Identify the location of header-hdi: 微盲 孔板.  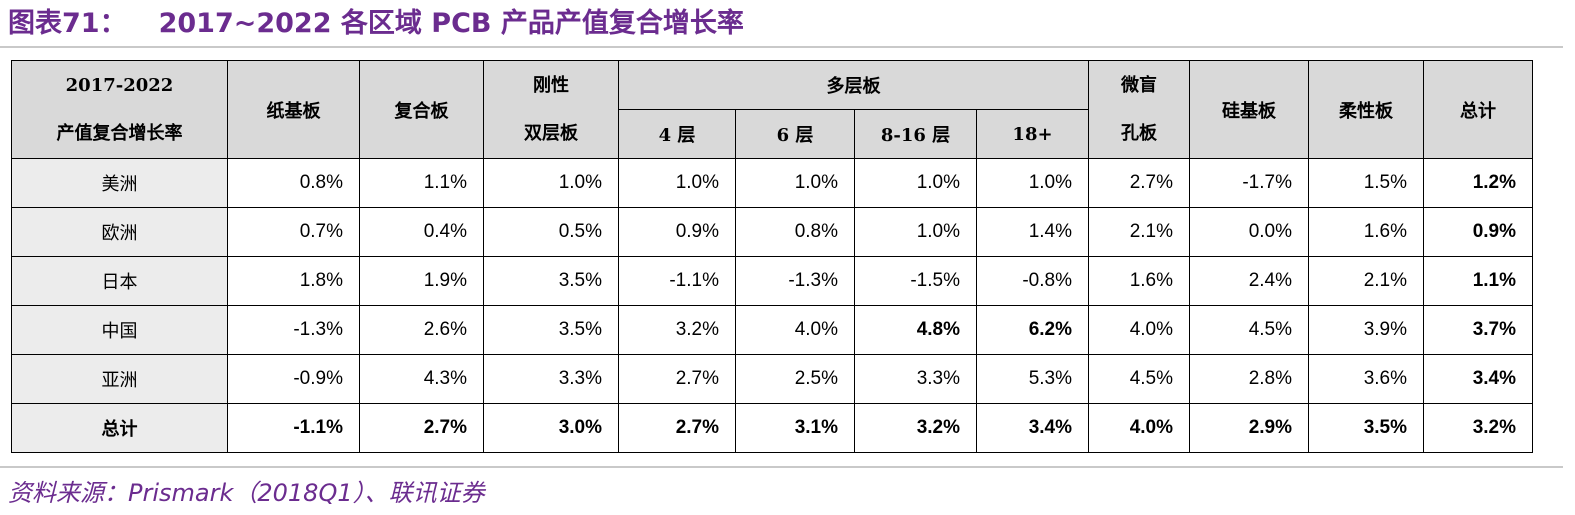
(1139, 109).